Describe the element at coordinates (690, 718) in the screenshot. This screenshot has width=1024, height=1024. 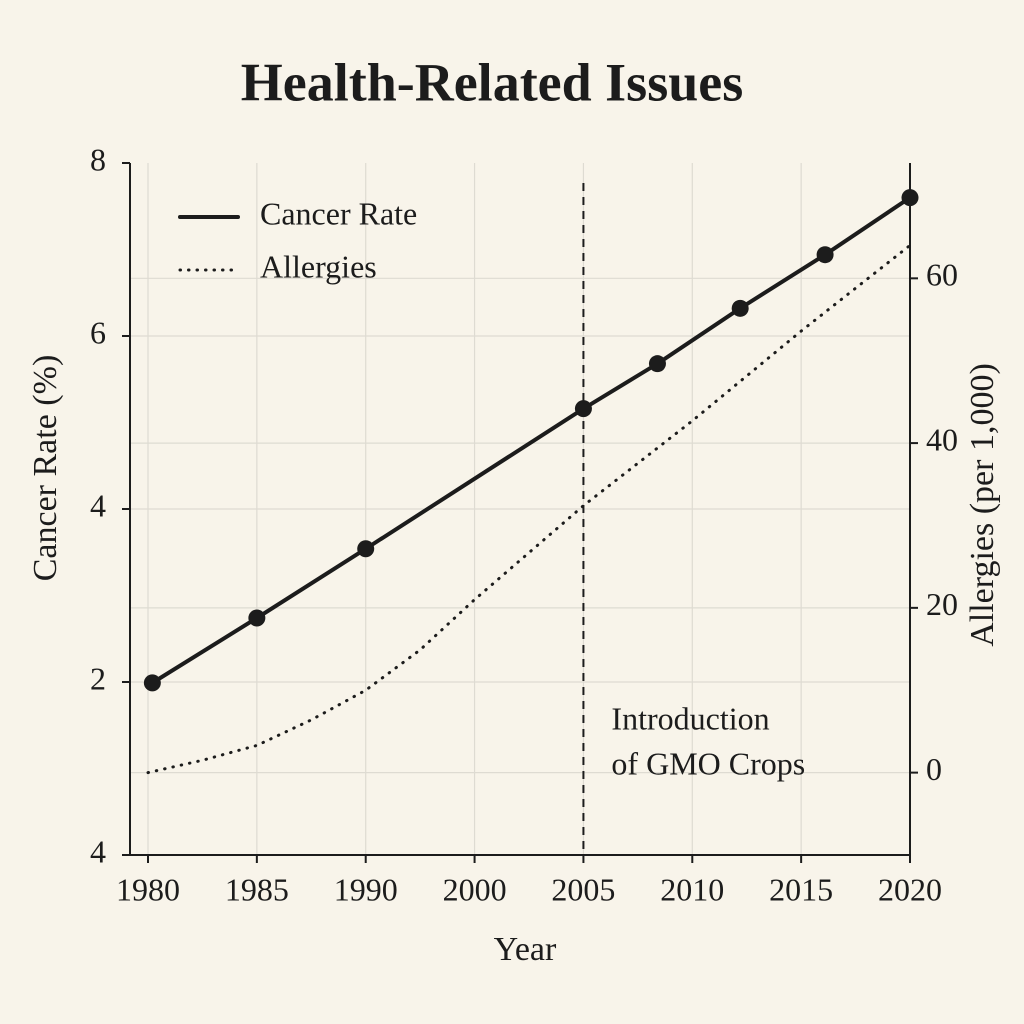
I see `annotation-text: Introduction` at that location.